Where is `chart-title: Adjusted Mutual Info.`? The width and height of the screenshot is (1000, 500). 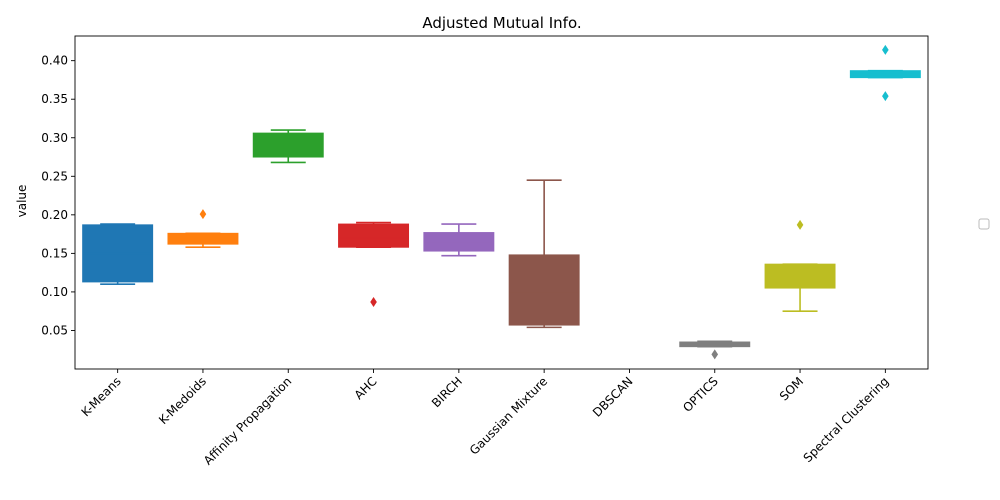
chart-title: Adjusted Mutual Info. is located at coordinates (501, 23).